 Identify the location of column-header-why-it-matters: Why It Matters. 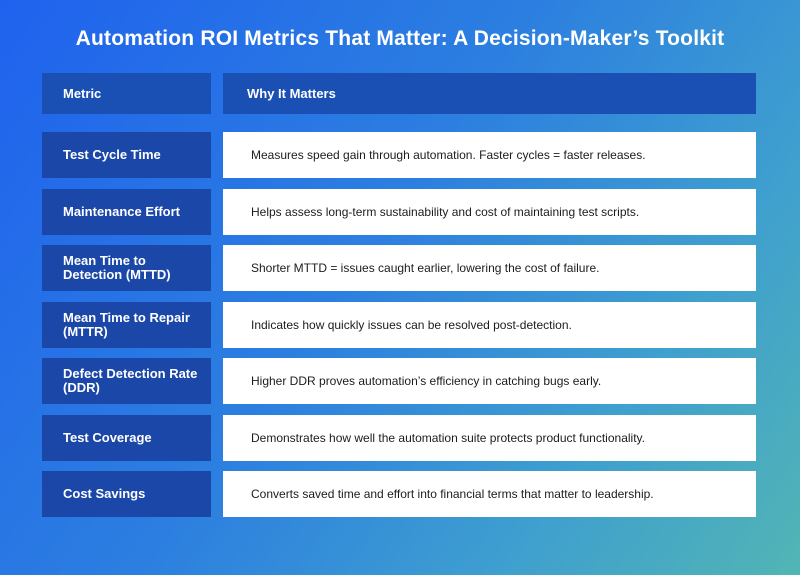
(489, 93).